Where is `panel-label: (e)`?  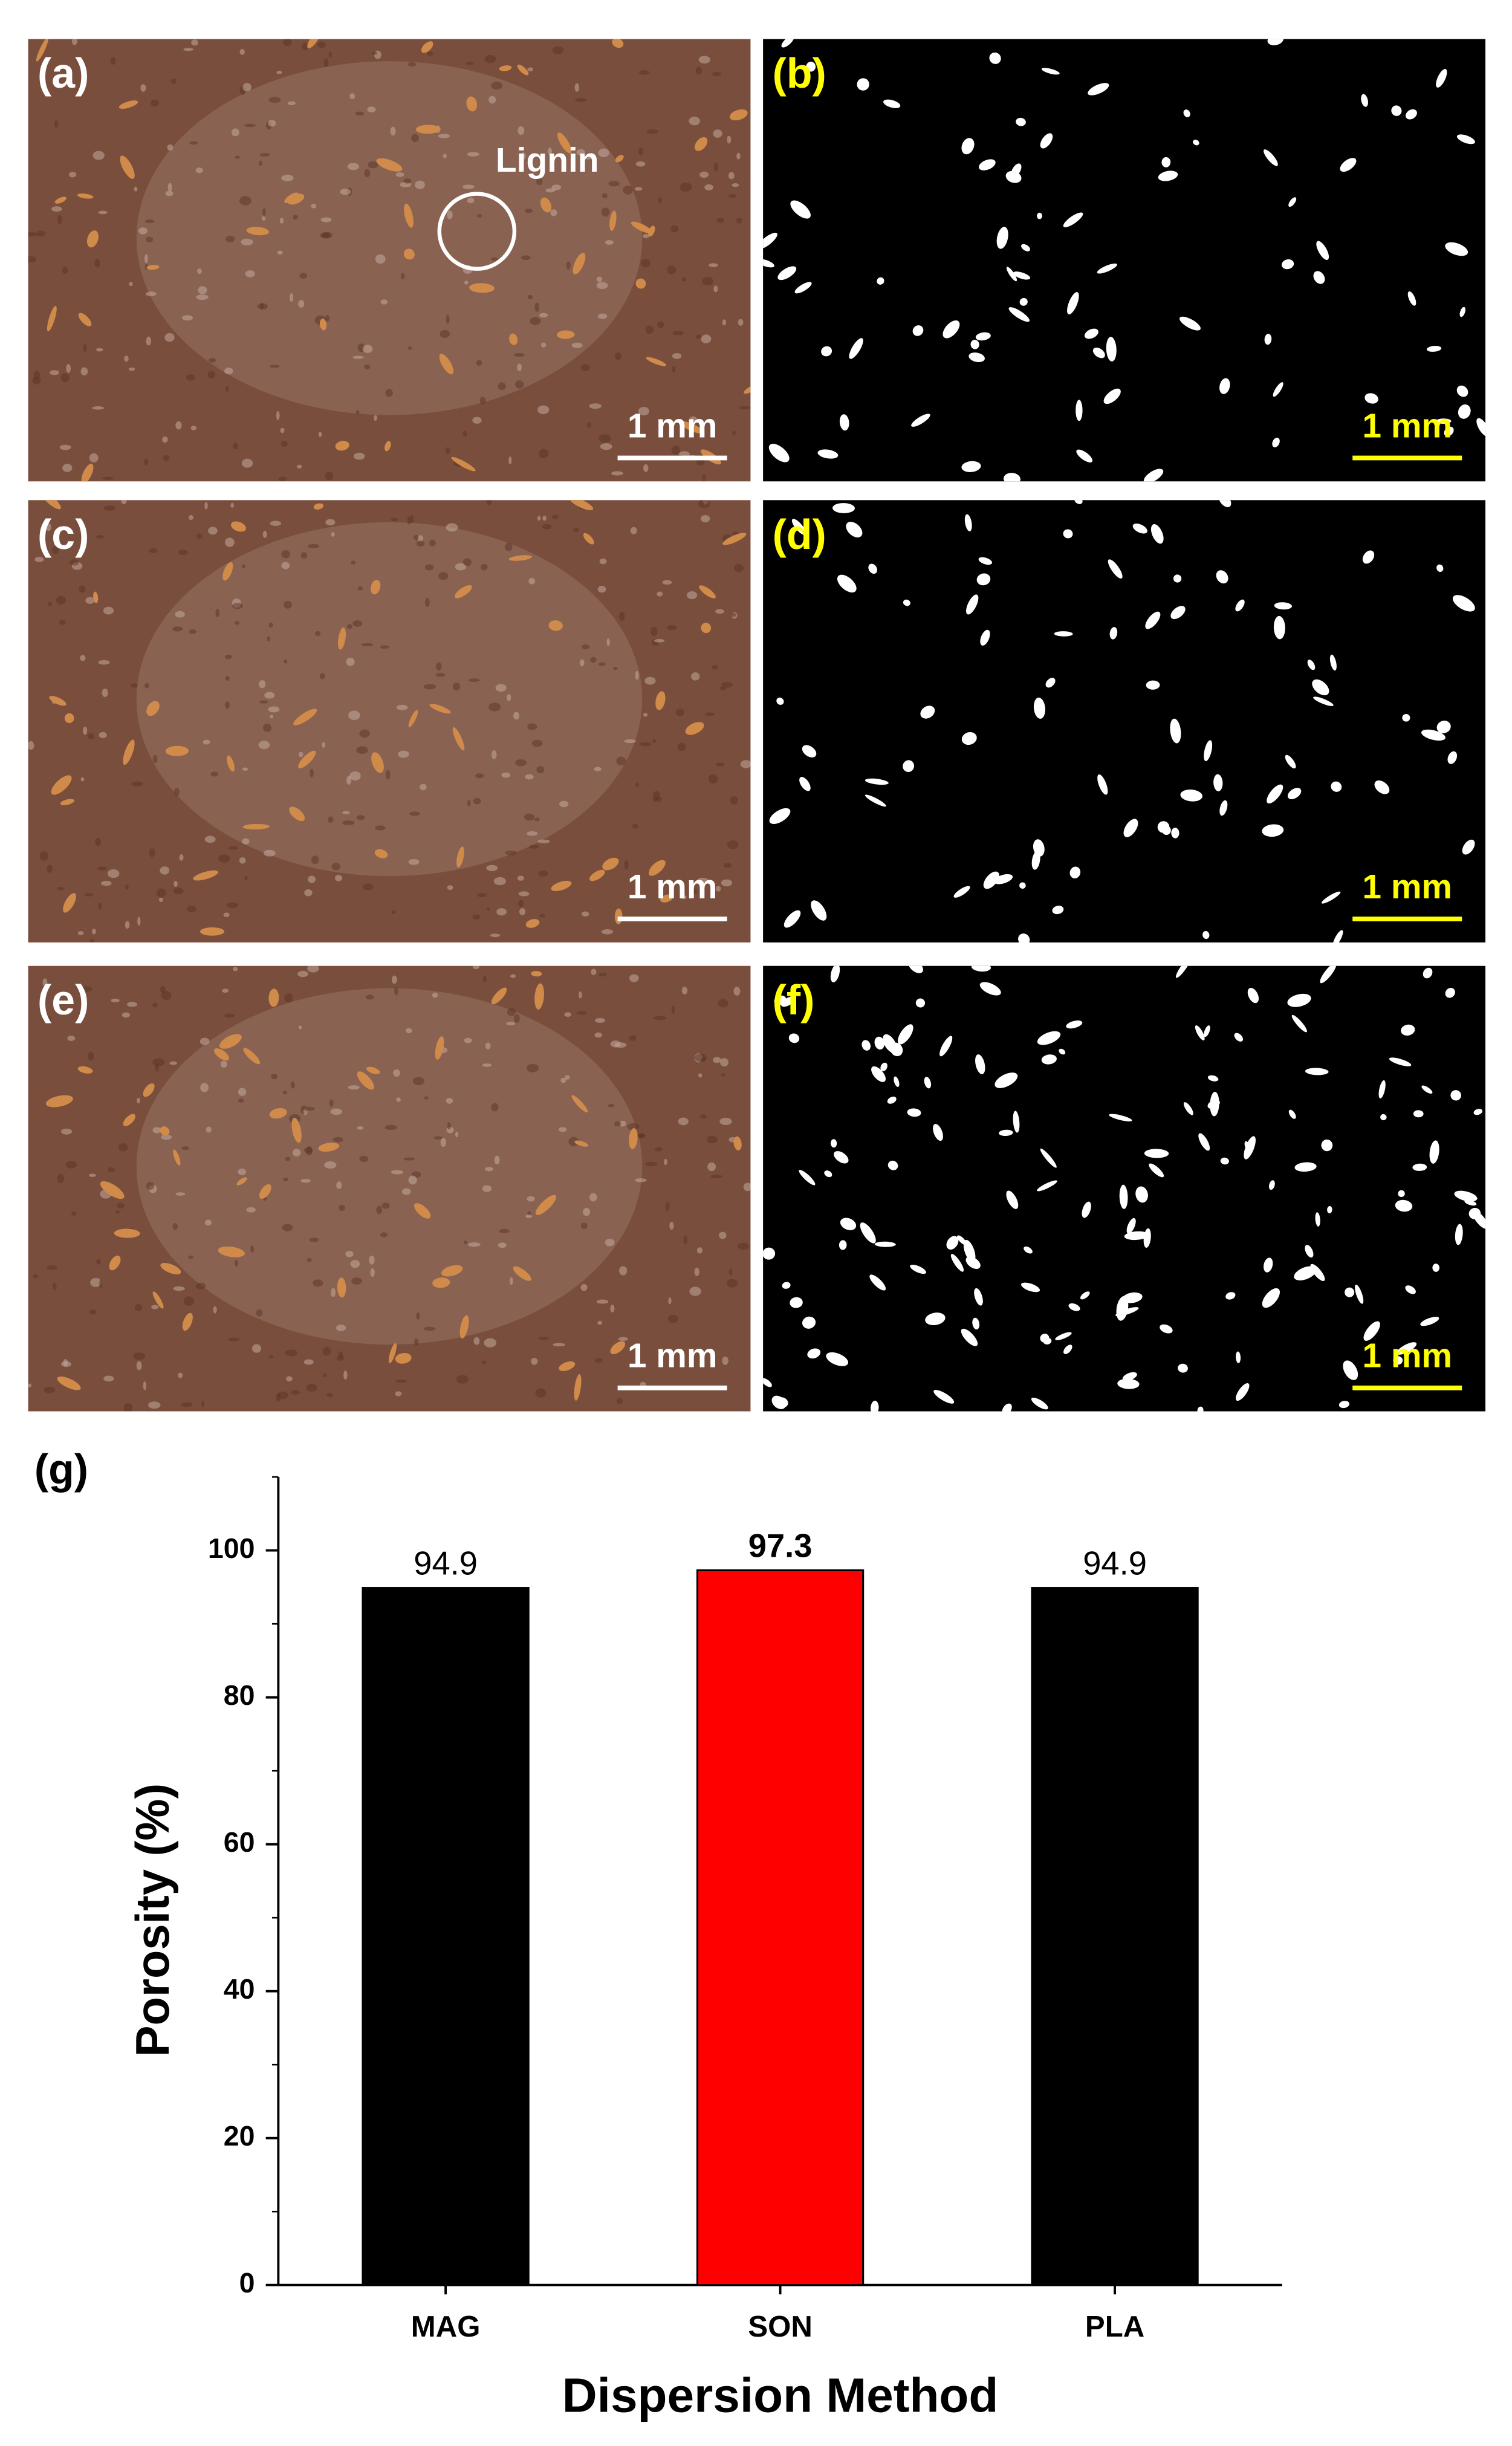 panel-label: (e) is located at coordinates (63, 999).